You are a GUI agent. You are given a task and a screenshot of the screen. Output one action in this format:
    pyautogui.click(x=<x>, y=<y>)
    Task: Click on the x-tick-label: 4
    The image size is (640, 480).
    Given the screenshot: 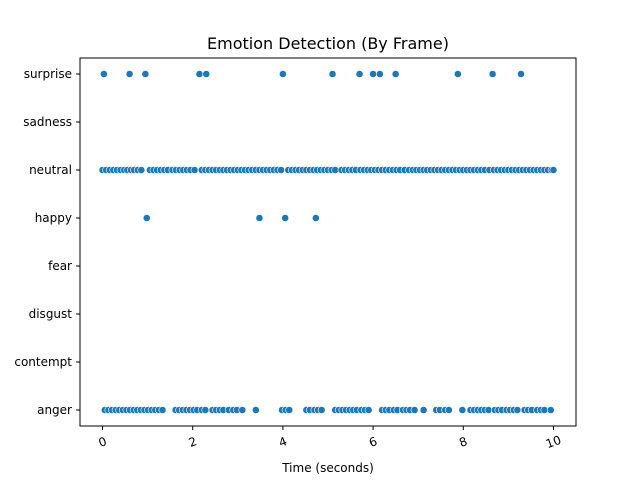 What is the action you would take?
    pyautogui.click(x=283, y=442)
    